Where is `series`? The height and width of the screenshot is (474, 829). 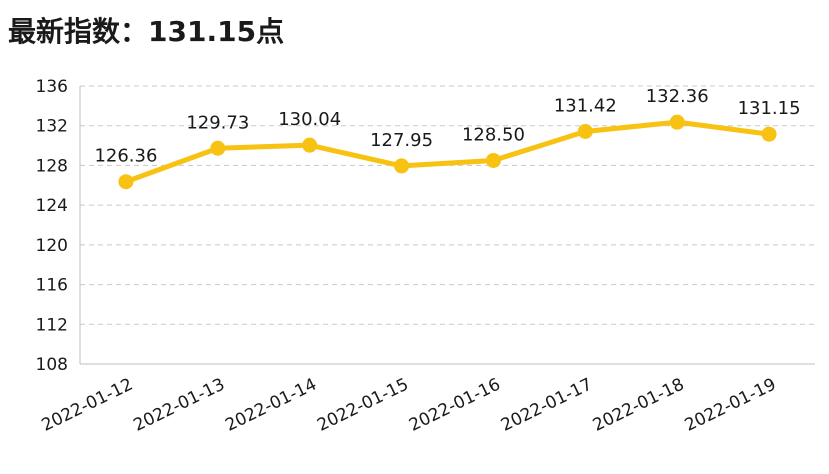 series is located at coordinates (447, 152).